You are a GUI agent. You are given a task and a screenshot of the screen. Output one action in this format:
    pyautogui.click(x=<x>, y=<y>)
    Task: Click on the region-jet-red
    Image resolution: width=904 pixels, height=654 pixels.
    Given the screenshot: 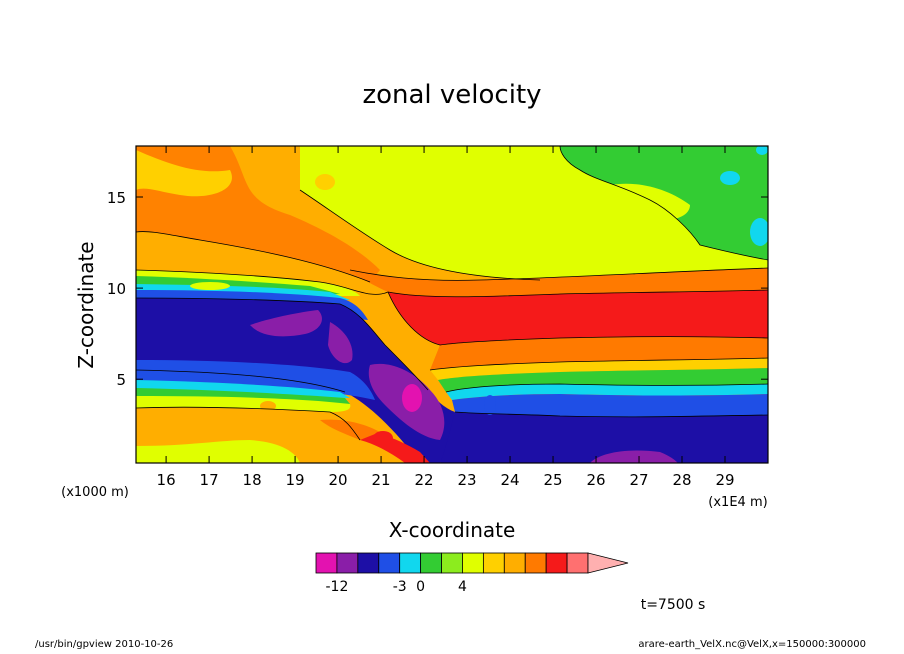 What is the action you would take?
    pyautogui.click(x=578, y=317)
    